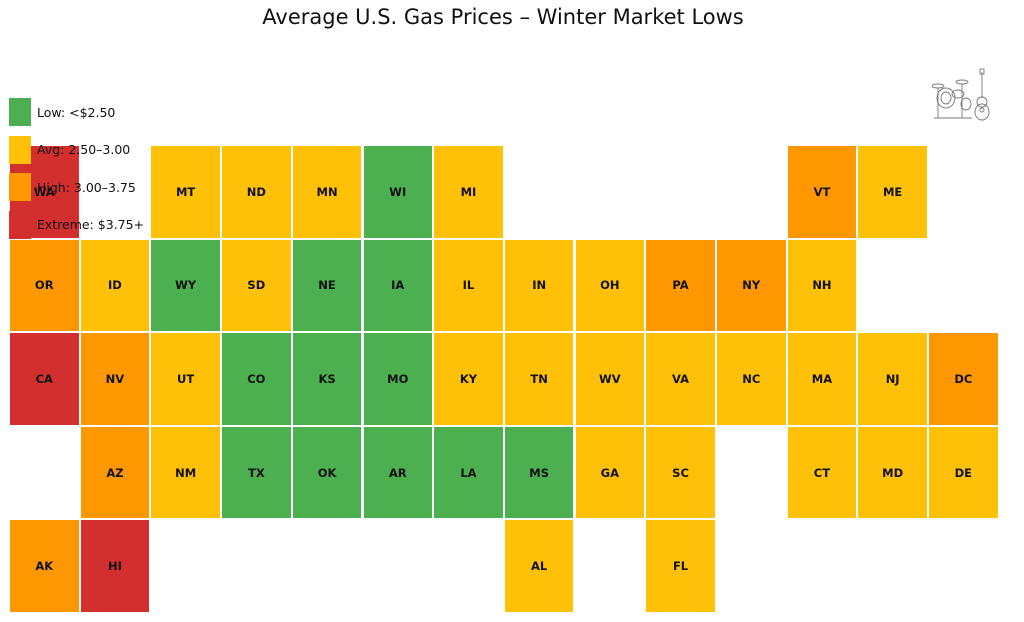  I want to click on state-label: MO, so click(398, 378).